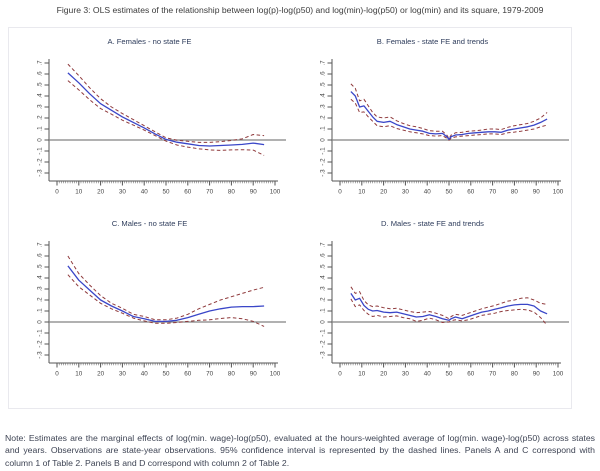  Describe the element at coordinates (432, 41) in the screenshot. I see `panel-b-title: B. Females - state FE and trends` at that location.